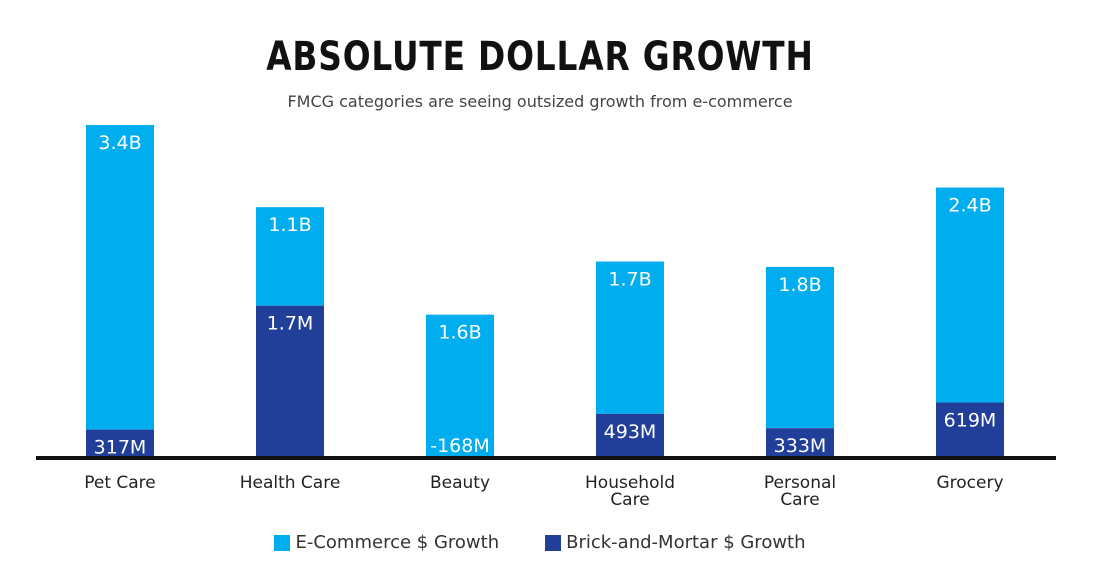  I want to click on chart-title: ABSOLUTE DOLLAR GROWTH, so click(540, 57).